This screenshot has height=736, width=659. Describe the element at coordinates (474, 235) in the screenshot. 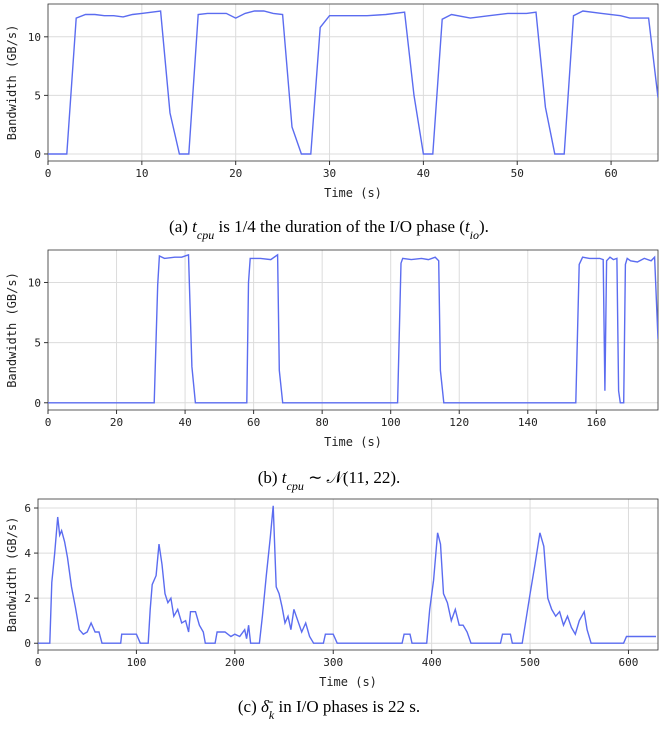

I see `caption-part: io` at that location.